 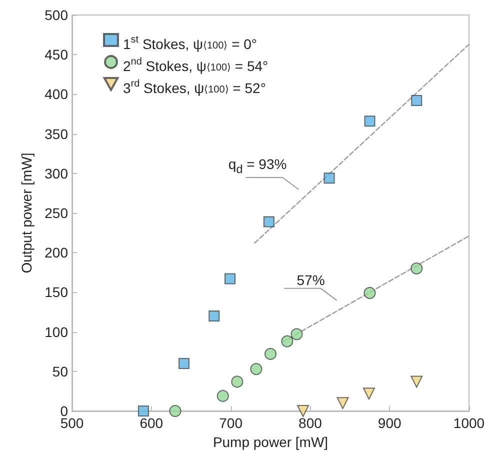 I want to click on y-tick-label: 250, so click(x=56, y=213).